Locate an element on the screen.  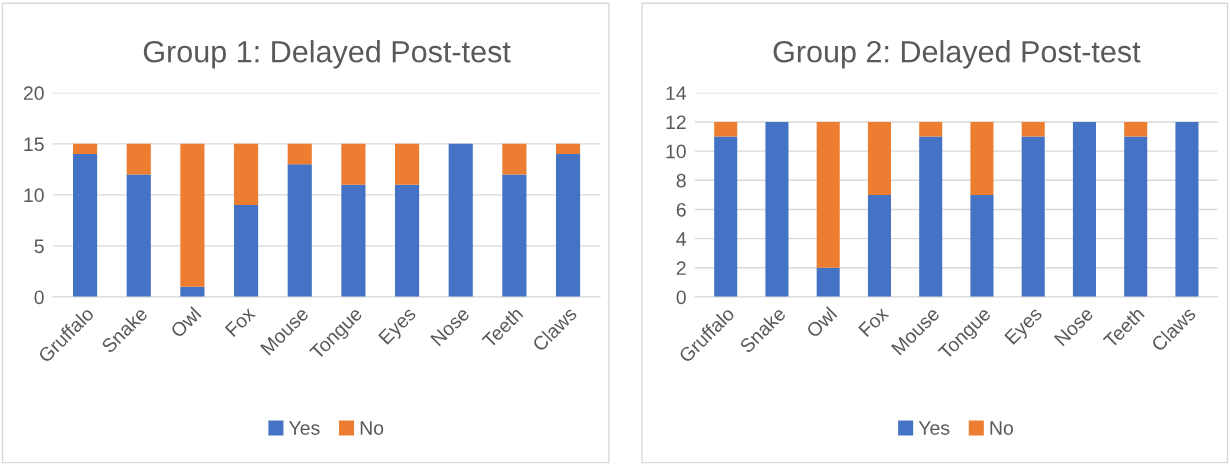
y-tick-label: 20 is located at coordinates (33, 93).